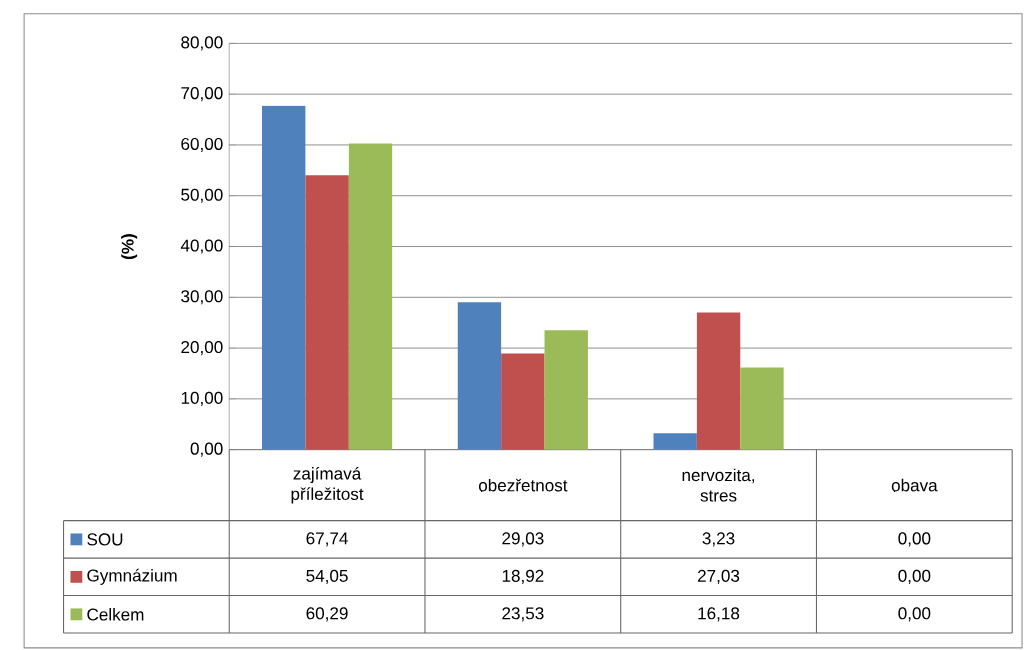 The image size is (1025, 650). Describe the element at coordinates (523, 576) in the screenshot. I see `data-label: 18,92` at that location.